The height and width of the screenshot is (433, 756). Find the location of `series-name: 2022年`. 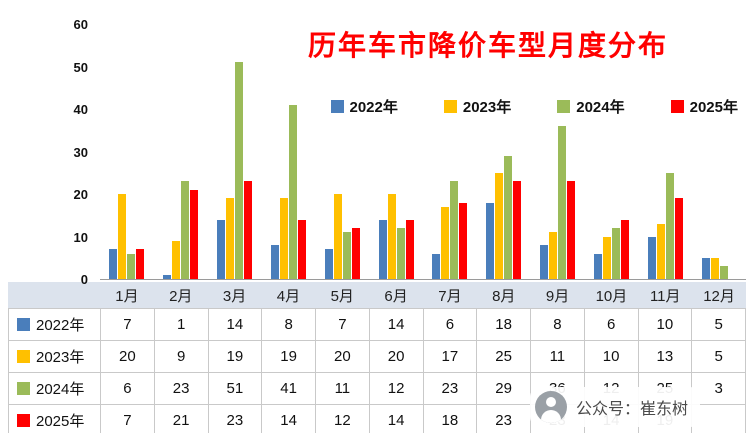

series-name: 2022年 is located at coordinates (60, 325).